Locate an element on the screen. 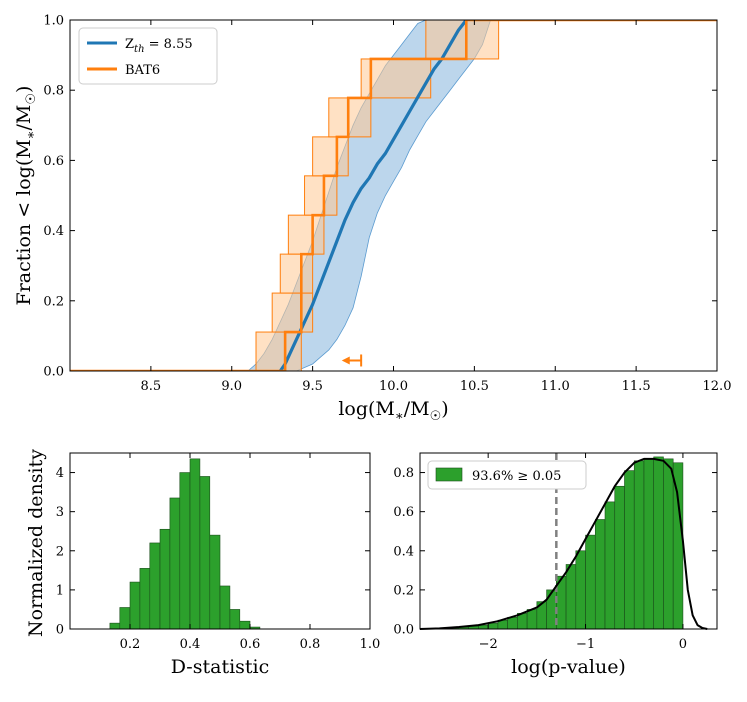 This screenshot has height=702, width=747. dstat-xtick-label: 0.6 is located at coordinates (250, 644).